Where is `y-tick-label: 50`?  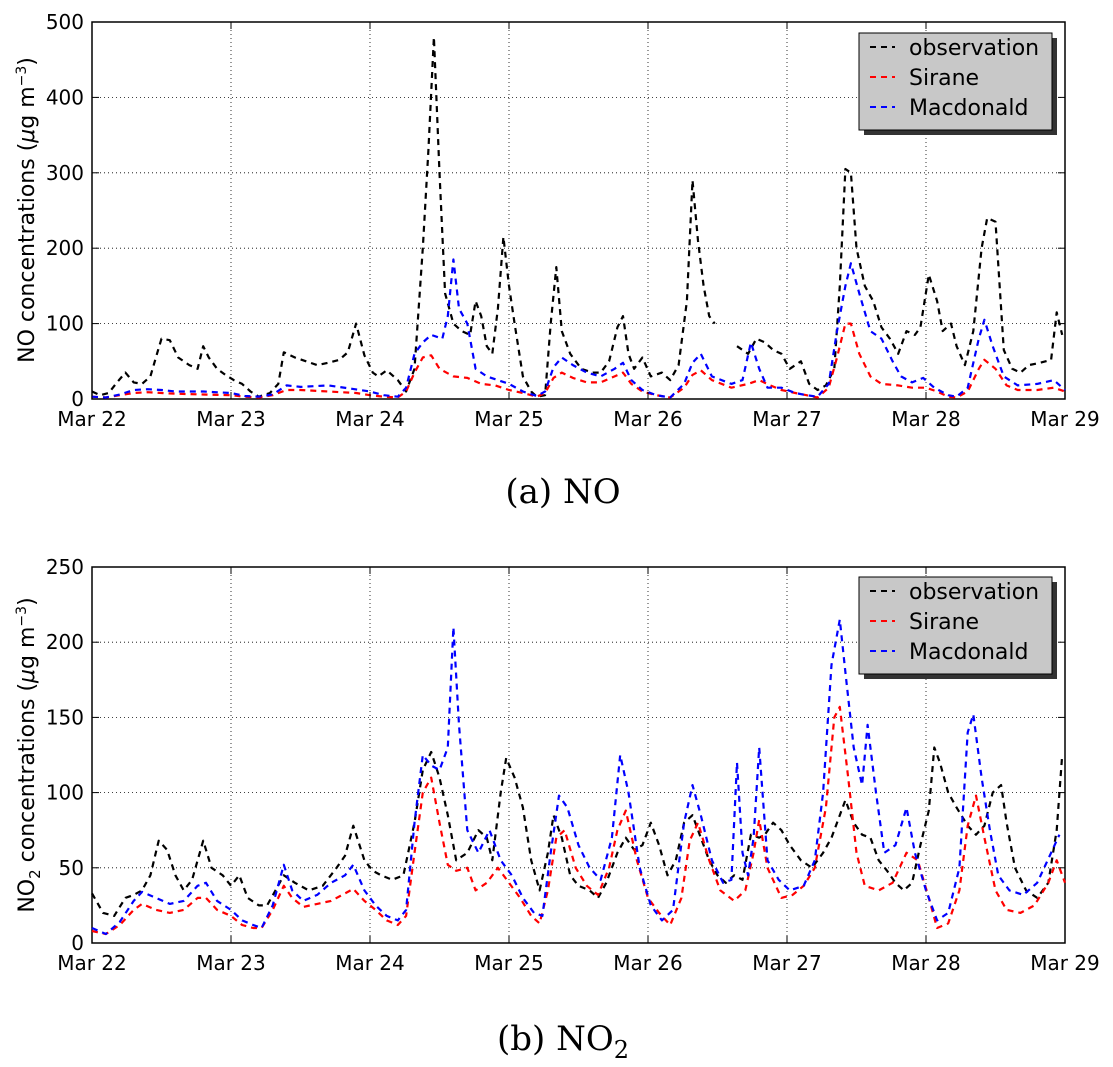
y-tick-label: 50 is located at coordinates (71, 868).